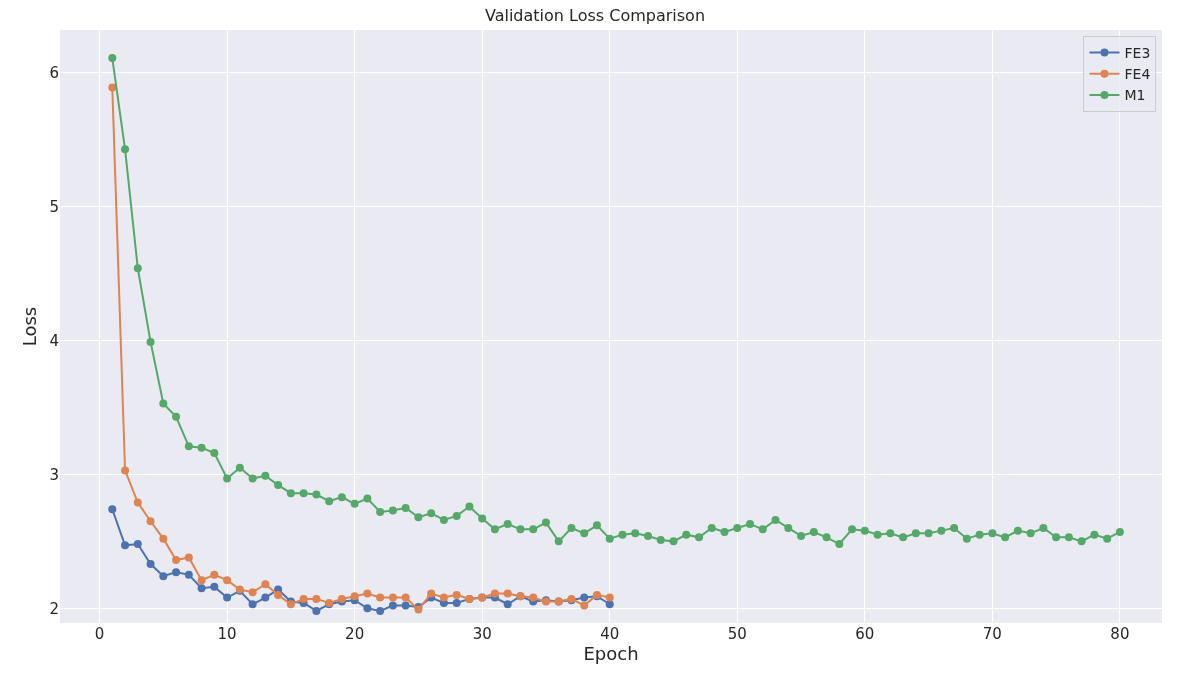 This screenshot has height=681, width=1190. I want to click on legend-label: FE3, so click(1137, 52).